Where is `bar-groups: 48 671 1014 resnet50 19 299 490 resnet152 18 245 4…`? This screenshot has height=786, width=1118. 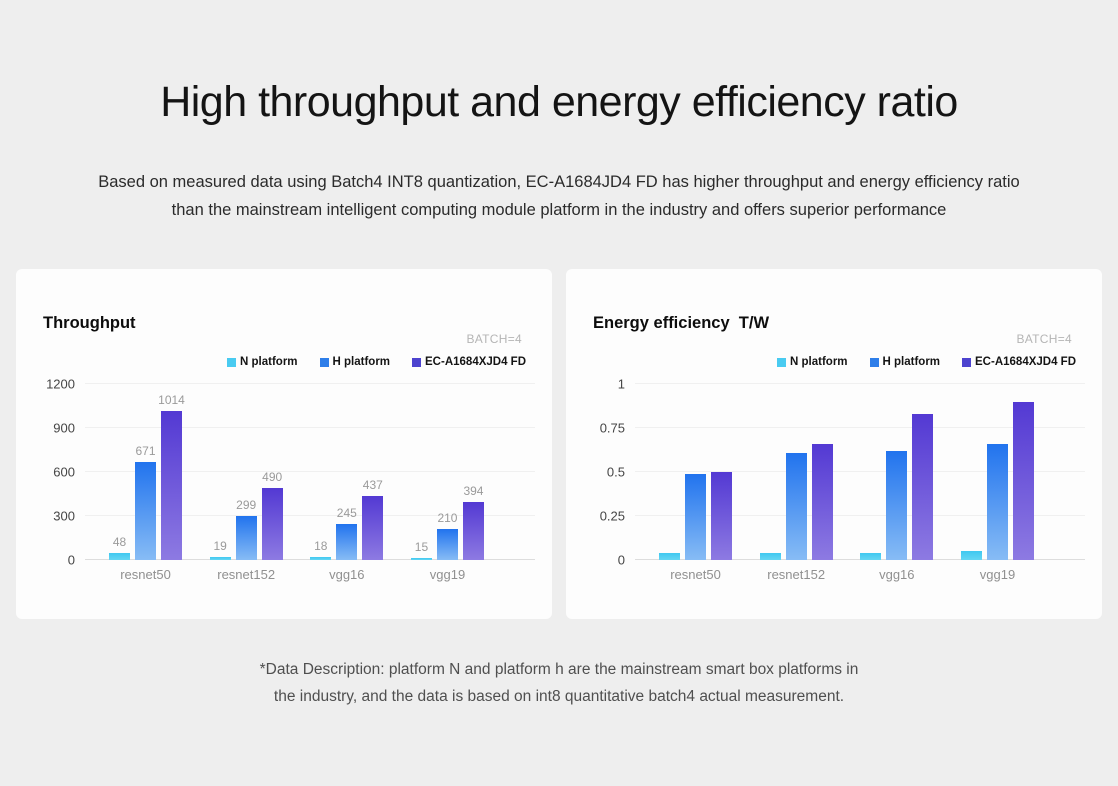
bar-groups: 48 671 1014 resnet50 19 299 490 resnet152 18 245 4… is located at coordinates (310, 483).